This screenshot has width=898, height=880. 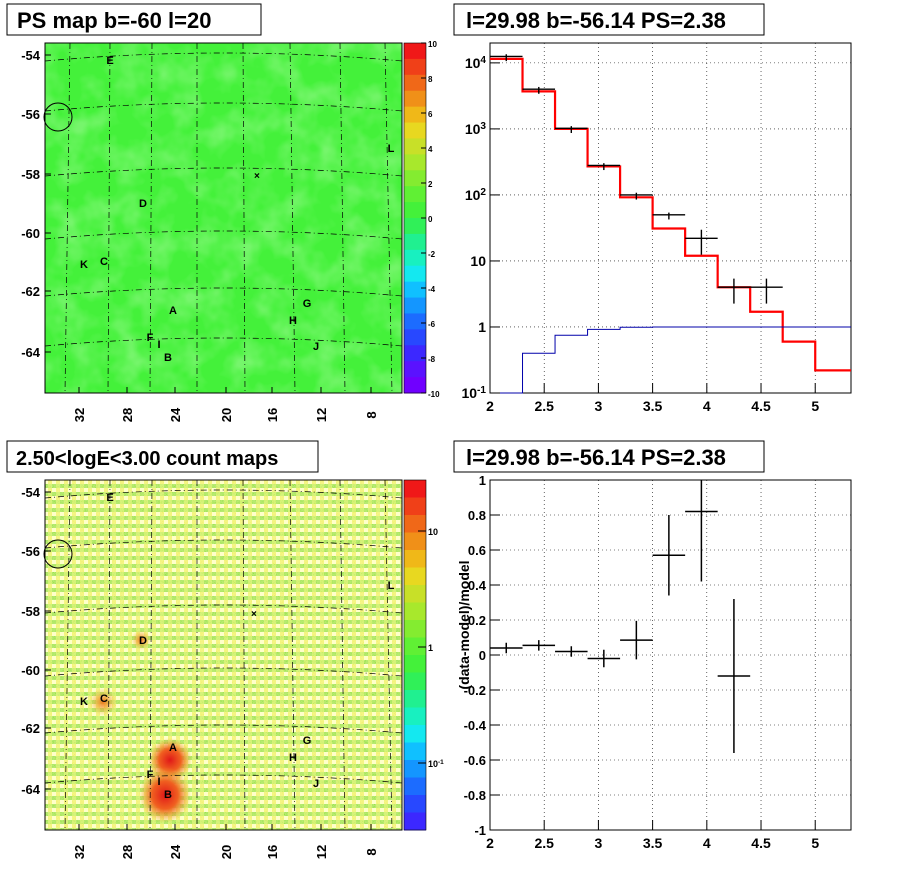 What do you see at coordinates (490, 406) in the screenshot?
I see `x-tick-label: 2` at bounding box center [490, 406].